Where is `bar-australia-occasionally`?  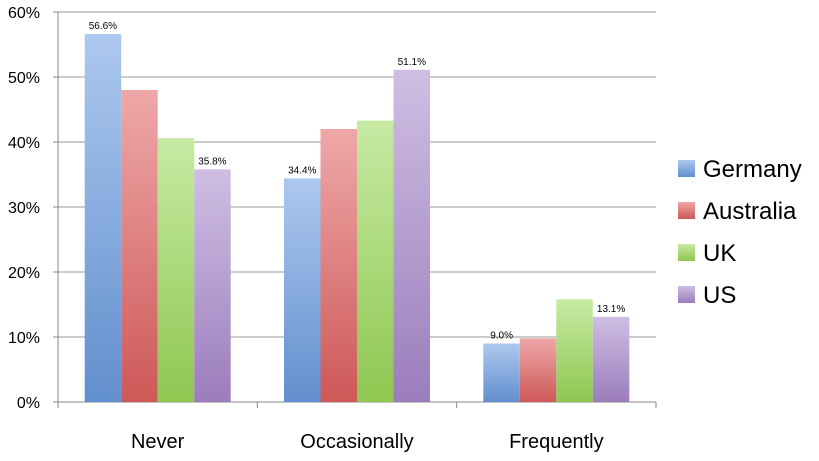
bar-australia-occasionally is located at coordinates (338, 265).